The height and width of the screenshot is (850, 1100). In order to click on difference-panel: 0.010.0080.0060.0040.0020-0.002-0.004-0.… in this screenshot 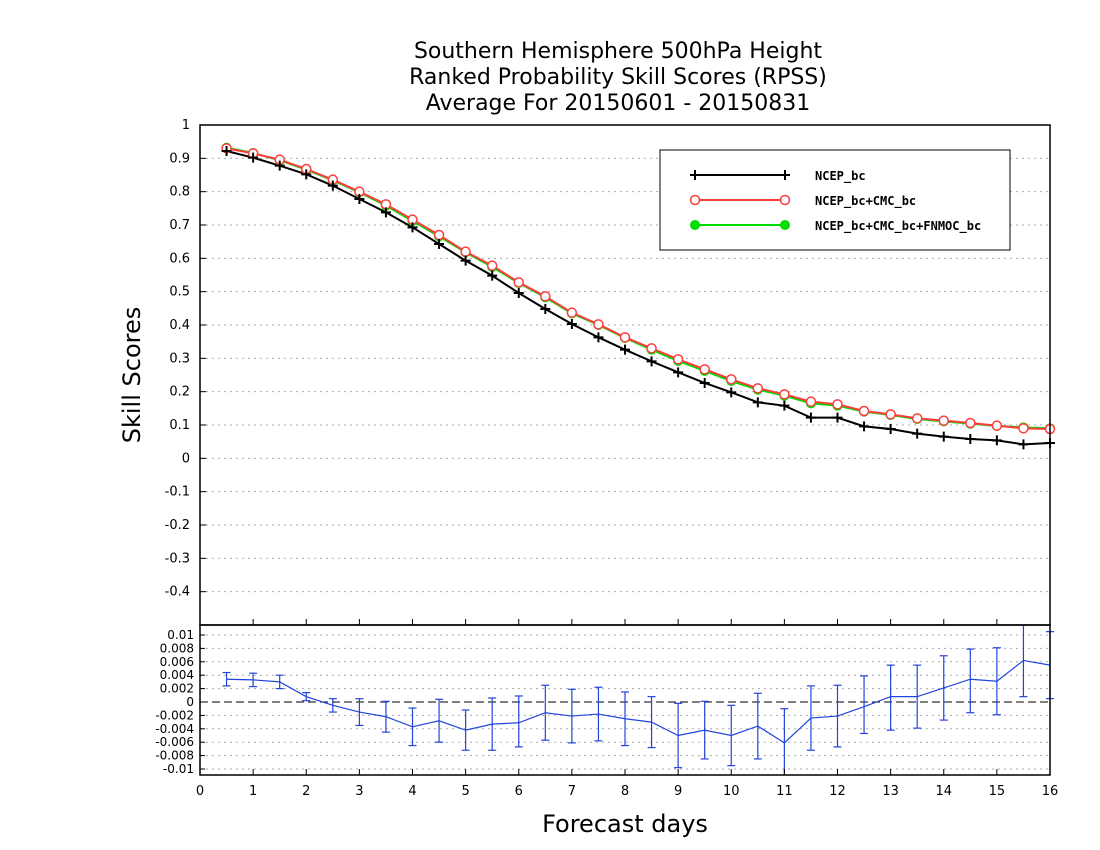, I will do `click(604, 700)`.